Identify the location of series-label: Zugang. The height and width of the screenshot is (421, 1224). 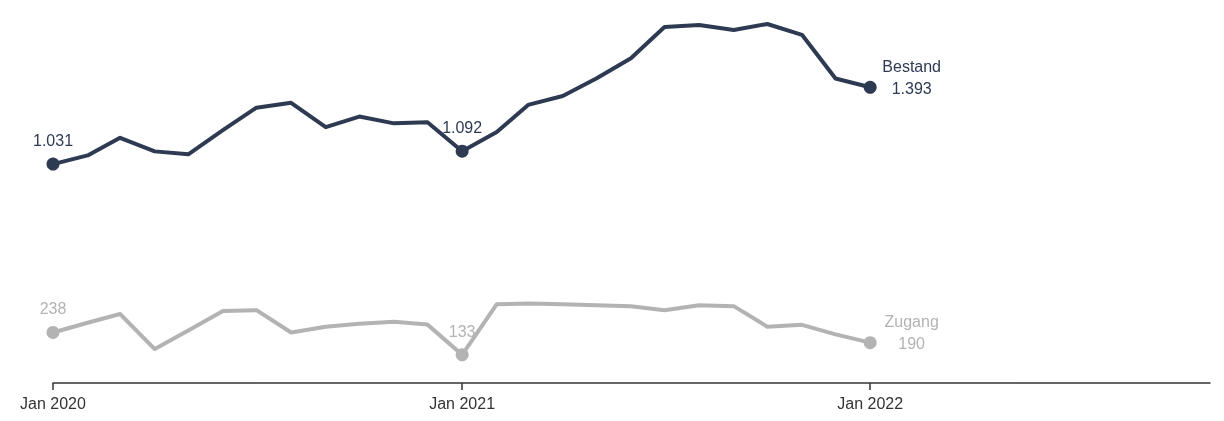
(911, 322).